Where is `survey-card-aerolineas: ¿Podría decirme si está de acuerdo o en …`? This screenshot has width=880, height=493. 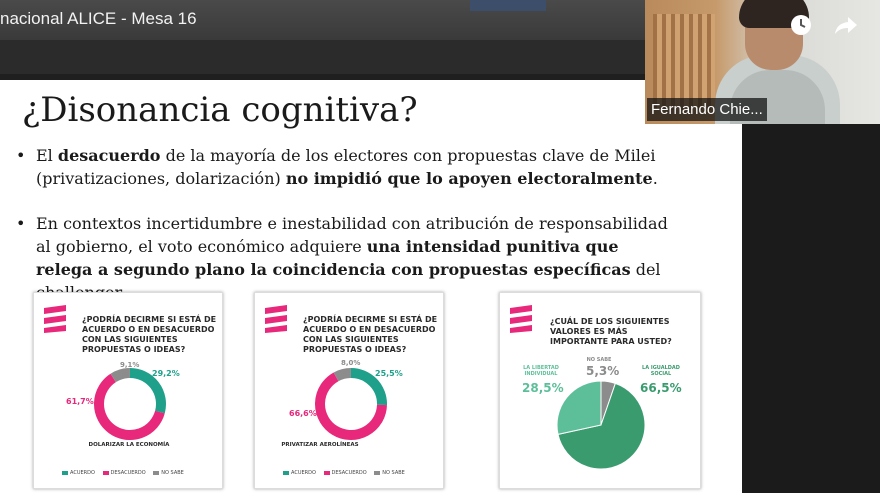 survey-card-aerolineas: ¿Podría decirme si está de acuerdo o en … is located at coordinates (349, 390).